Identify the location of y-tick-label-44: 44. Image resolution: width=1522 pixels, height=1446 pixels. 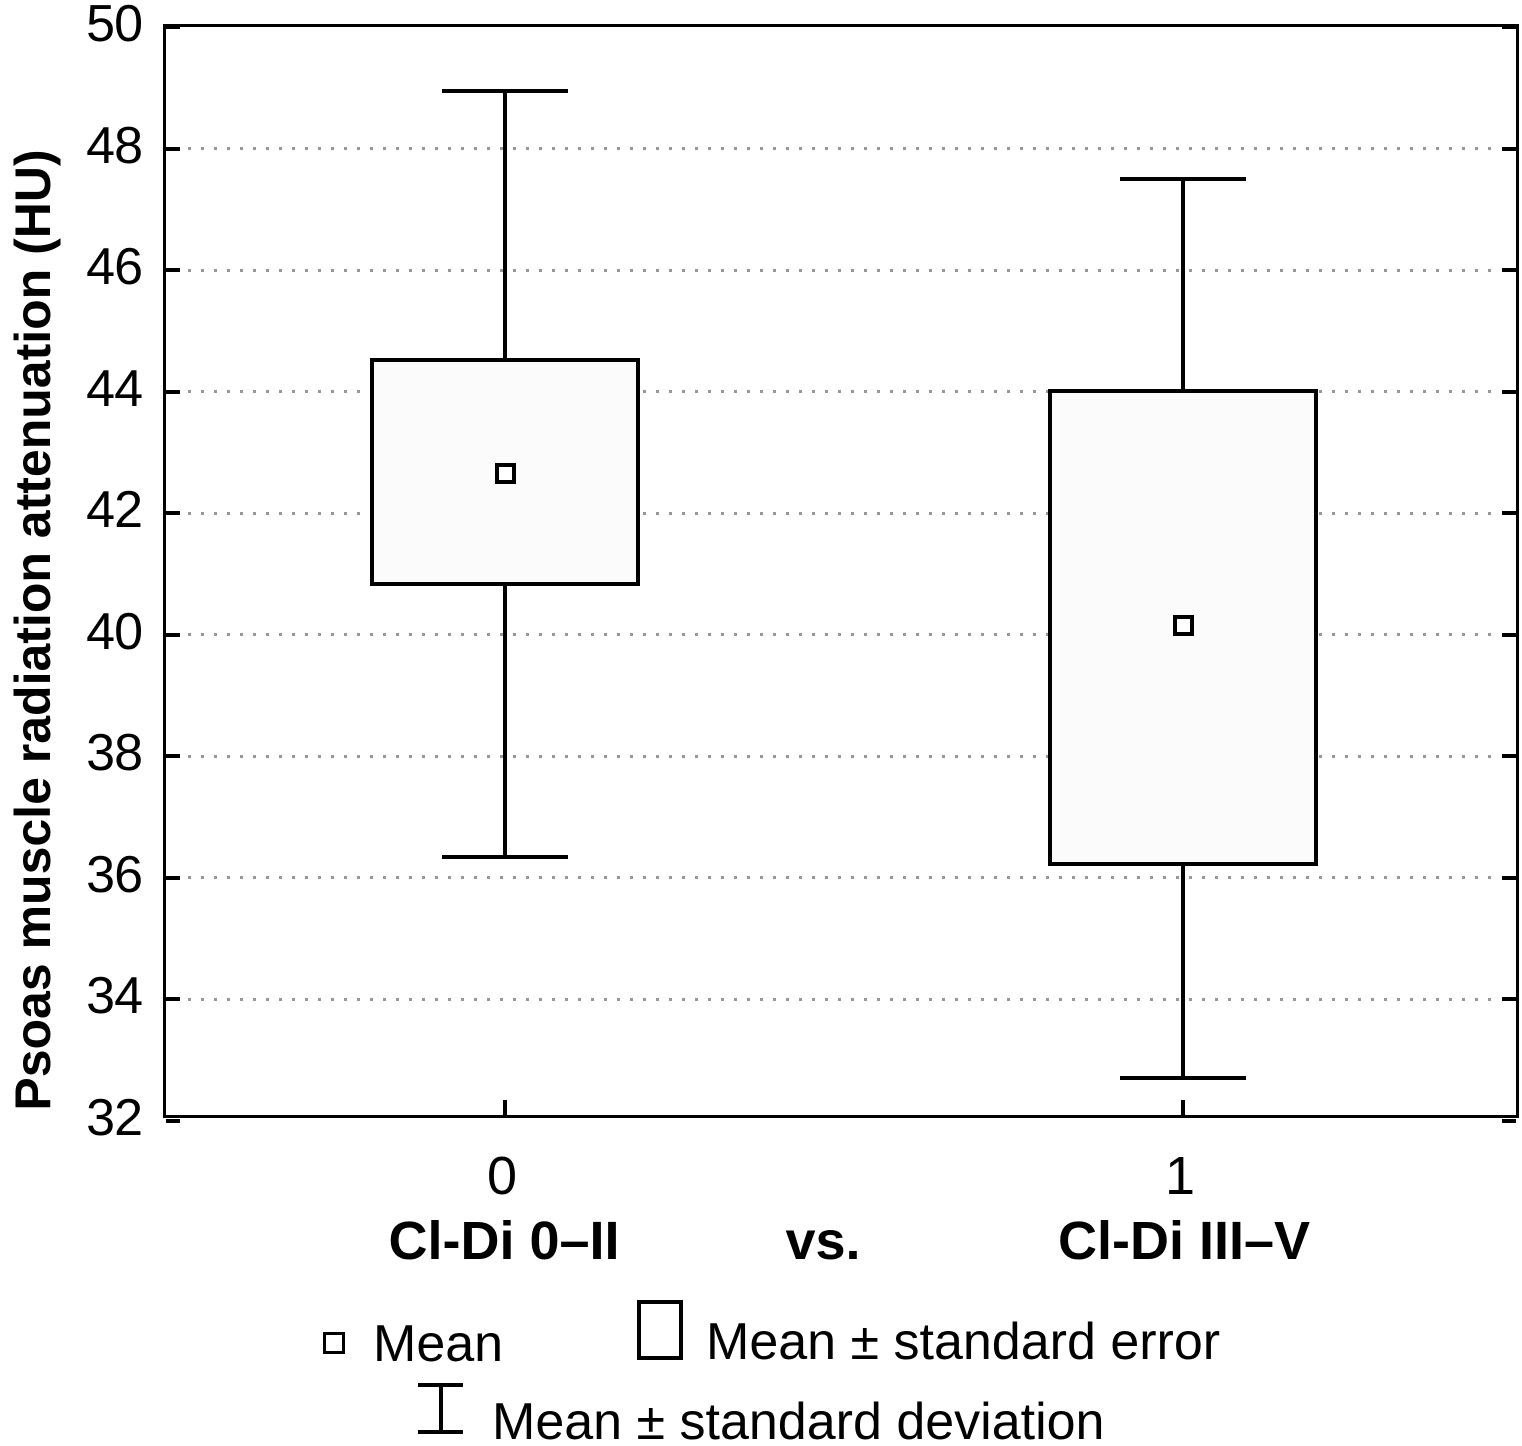
(114, 388).